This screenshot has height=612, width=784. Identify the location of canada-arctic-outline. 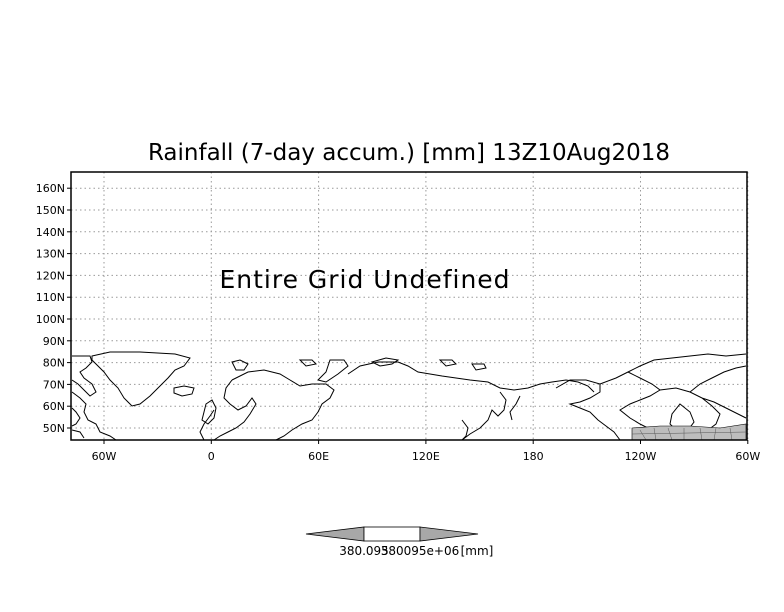
(673, 397).